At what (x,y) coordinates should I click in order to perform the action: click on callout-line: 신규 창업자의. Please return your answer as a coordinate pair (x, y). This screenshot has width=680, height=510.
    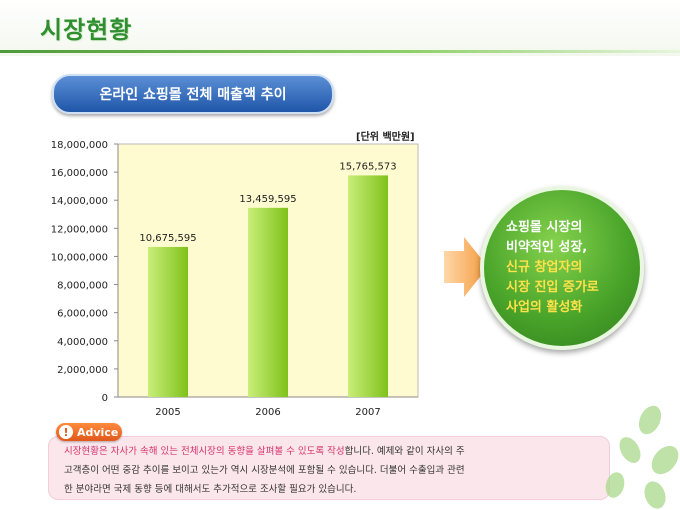
    Looking at the image, I should click on (544, 267).